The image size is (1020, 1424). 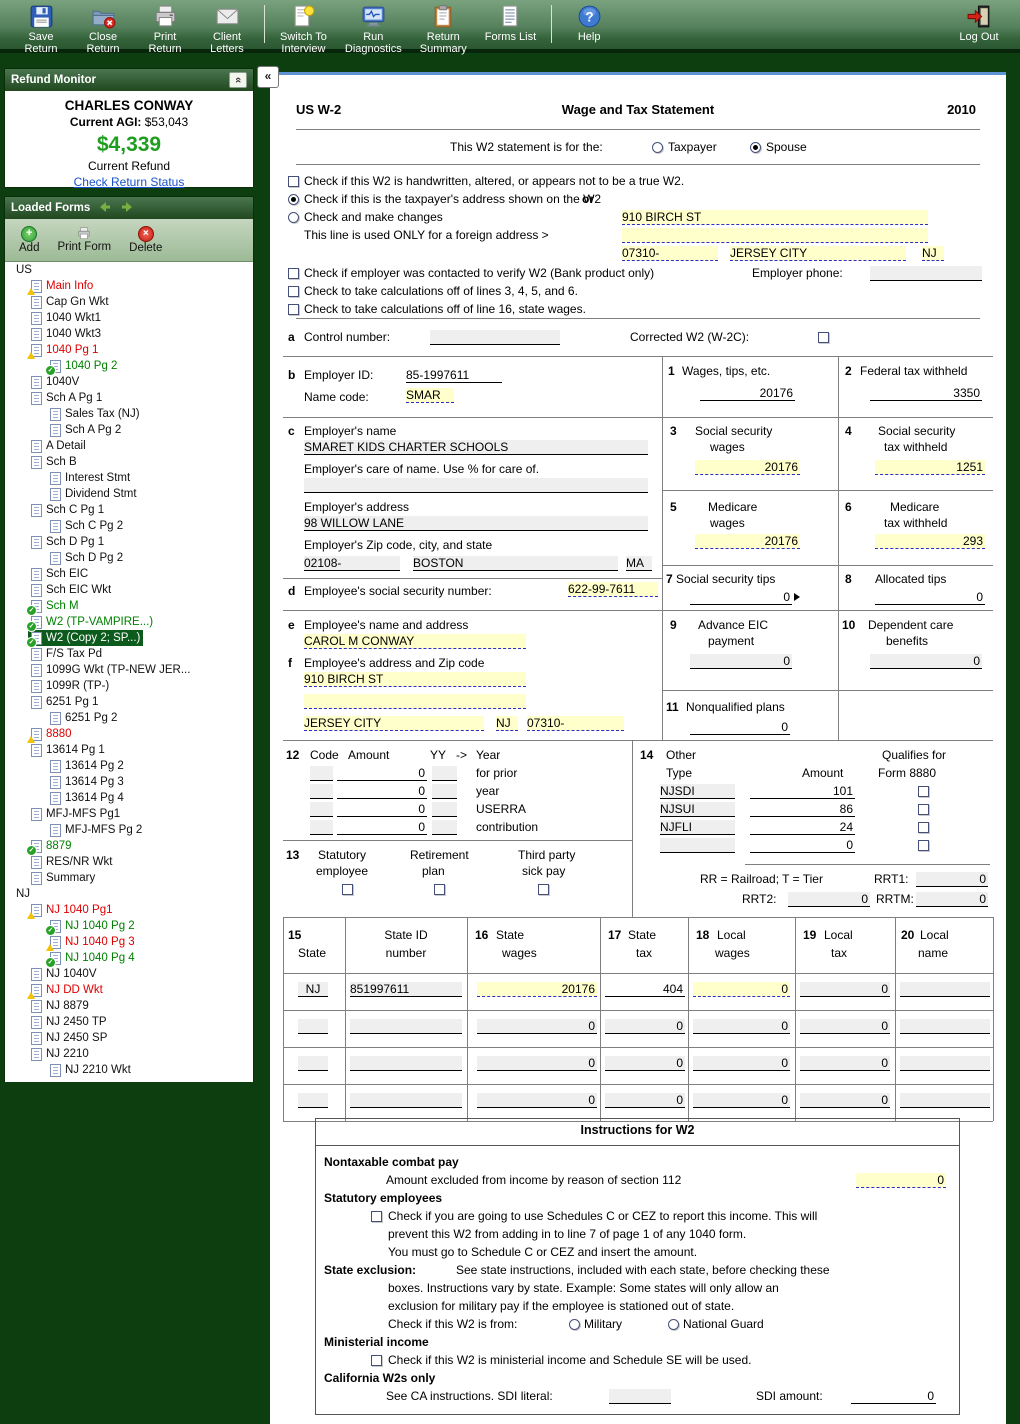 What do you see at coordinates (129, 478) in the screenshot?
I see `tree-item: Interest Stmt` at bounding box center [129, 478].